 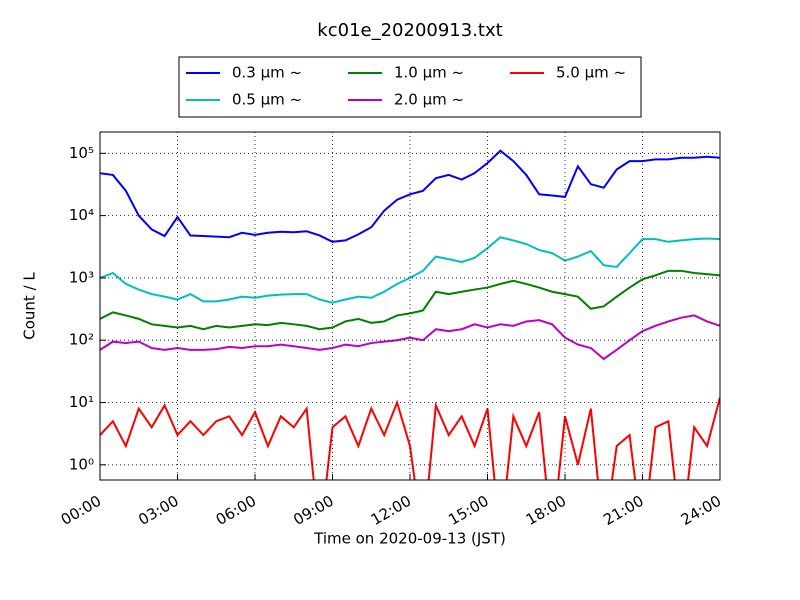 I want to click on y-tick-label: 10², so click(x=81, y=340).